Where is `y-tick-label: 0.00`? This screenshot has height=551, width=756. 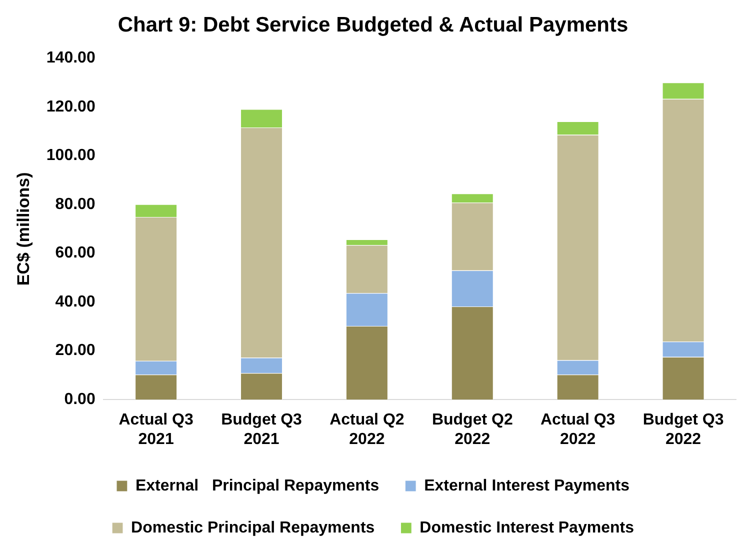 y-tick-label: 0.00 is located at coordinates (80, 399).